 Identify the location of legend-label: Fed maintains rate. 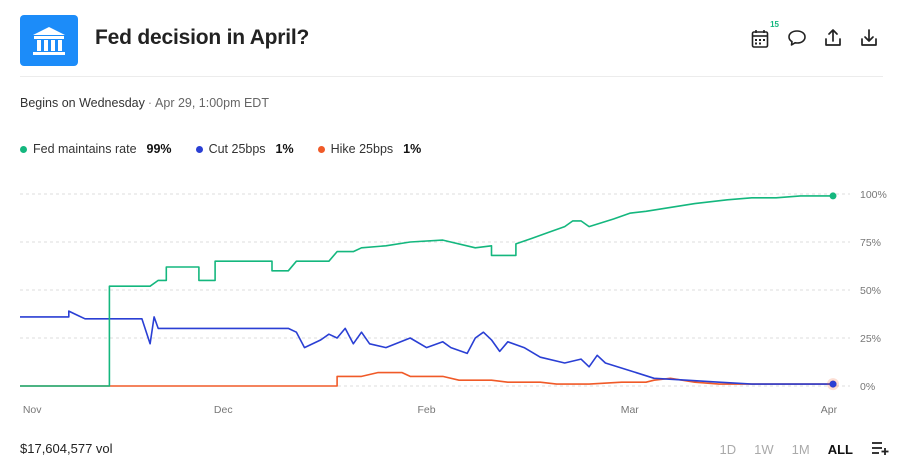
(85, 149).